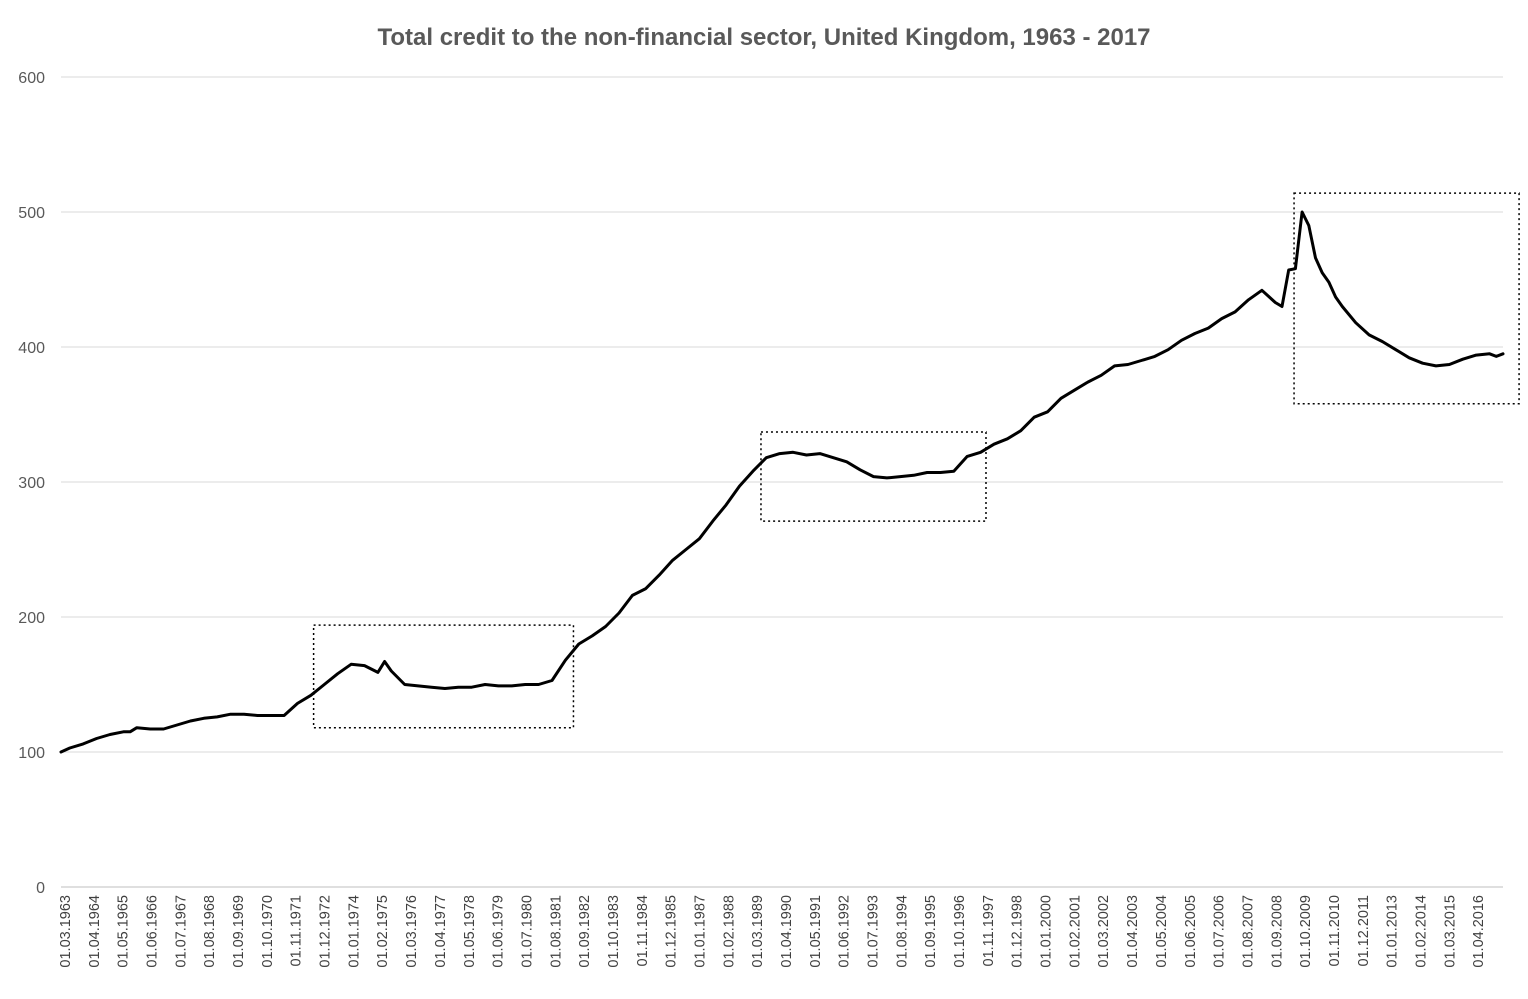  I want to click on x-tick-label: 01.08.1981, so click(556, 931).